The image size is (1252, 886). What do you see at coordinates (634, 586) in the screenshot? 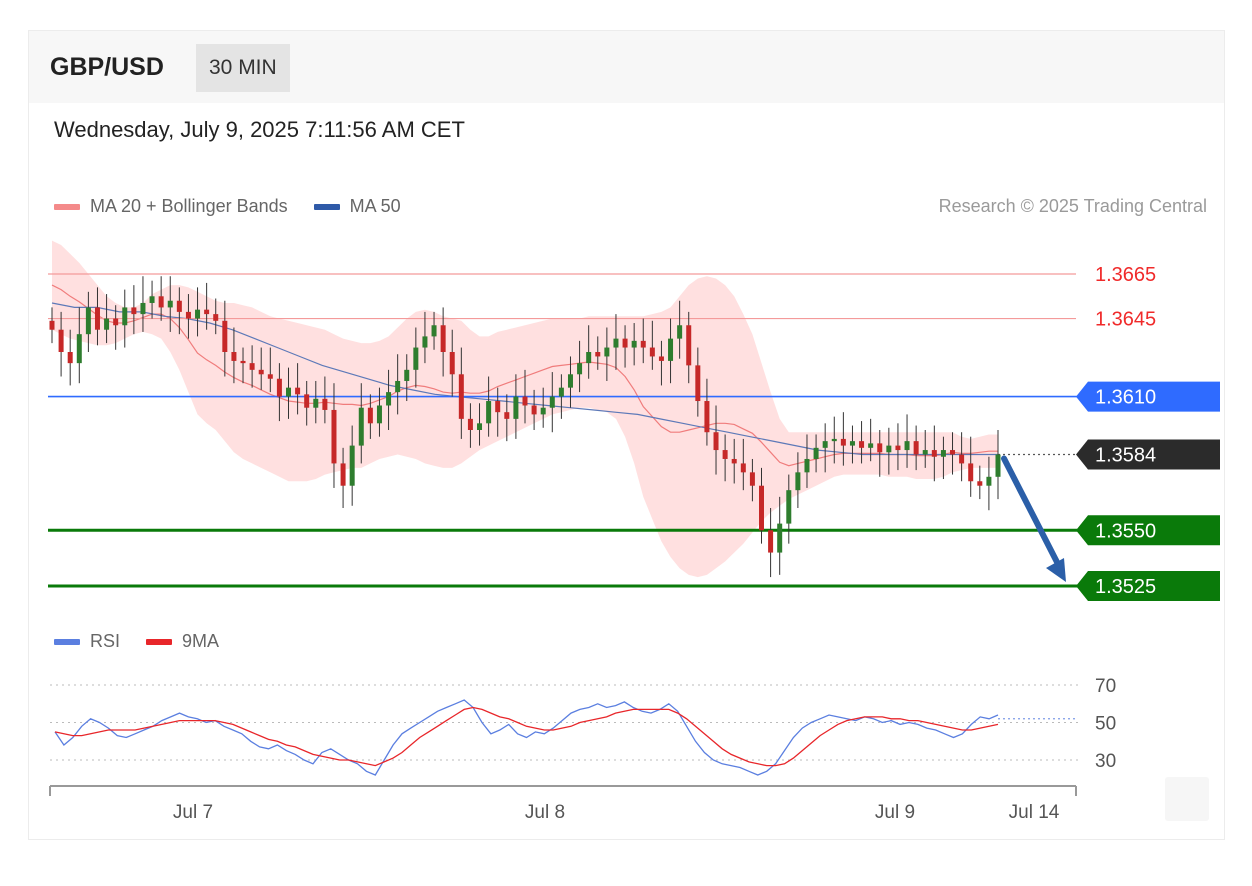
I see `level-support-5: 1.3525` at bounding box center [634, 586].